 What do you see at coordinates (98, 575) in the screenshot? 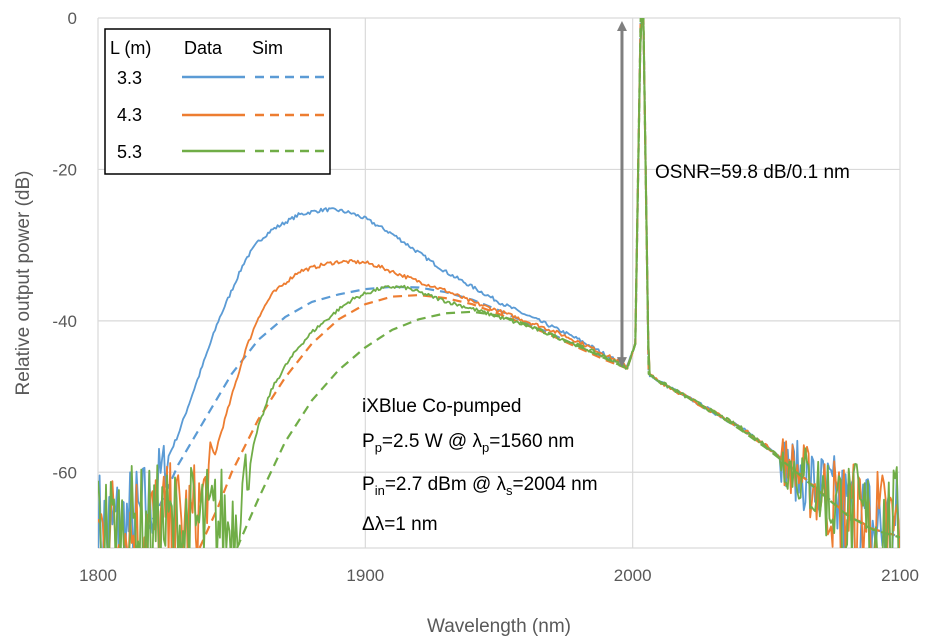
I see `x-tick-label: 1800` at bounding box center [98, 575].